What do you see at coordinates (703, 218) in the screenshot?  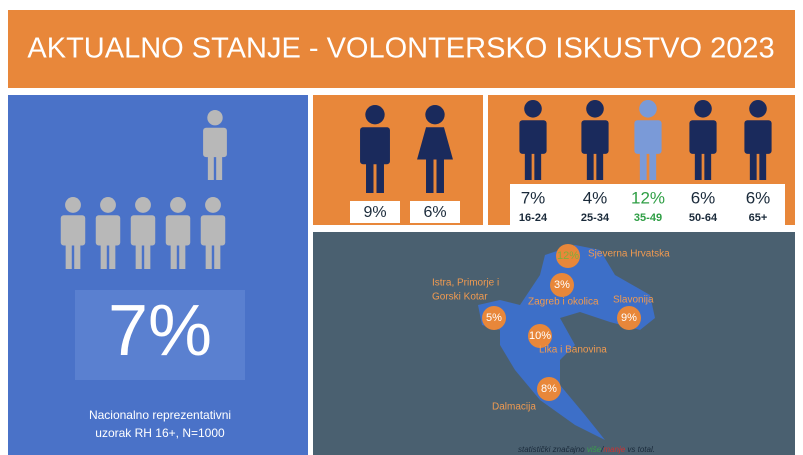 I see `age-label: 50-64` at bounding box center [703, 218].